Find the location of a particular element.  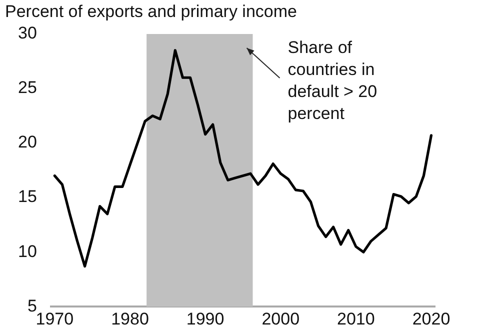

y-tick-label: 15 is located at coordinates (27, 196).